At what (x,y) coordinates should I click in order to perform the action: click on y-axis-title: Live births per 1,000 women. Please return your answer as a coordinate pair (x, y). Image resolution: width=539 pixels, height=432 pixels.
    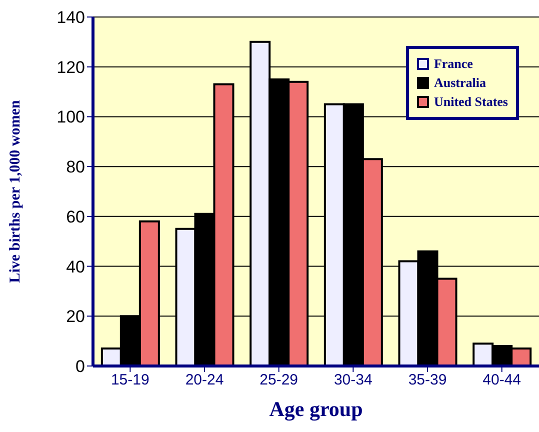
    Looking at the image, I should click on (15, 191).